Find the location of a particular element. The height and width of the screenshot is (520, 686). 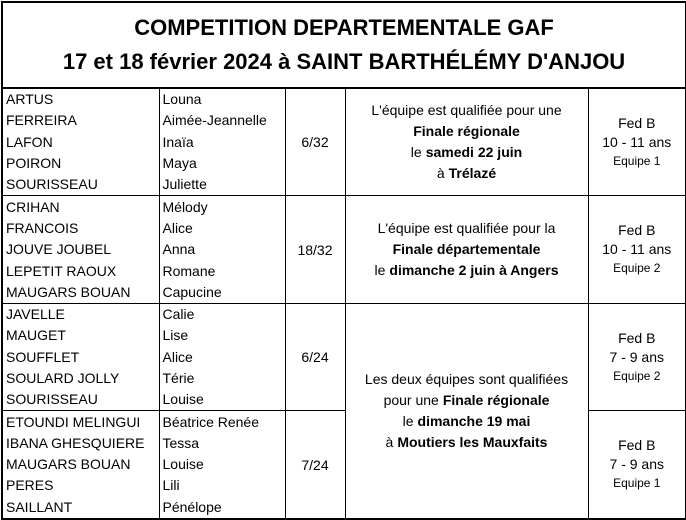

first-name: Tessa is located at coordinates (222, 443).